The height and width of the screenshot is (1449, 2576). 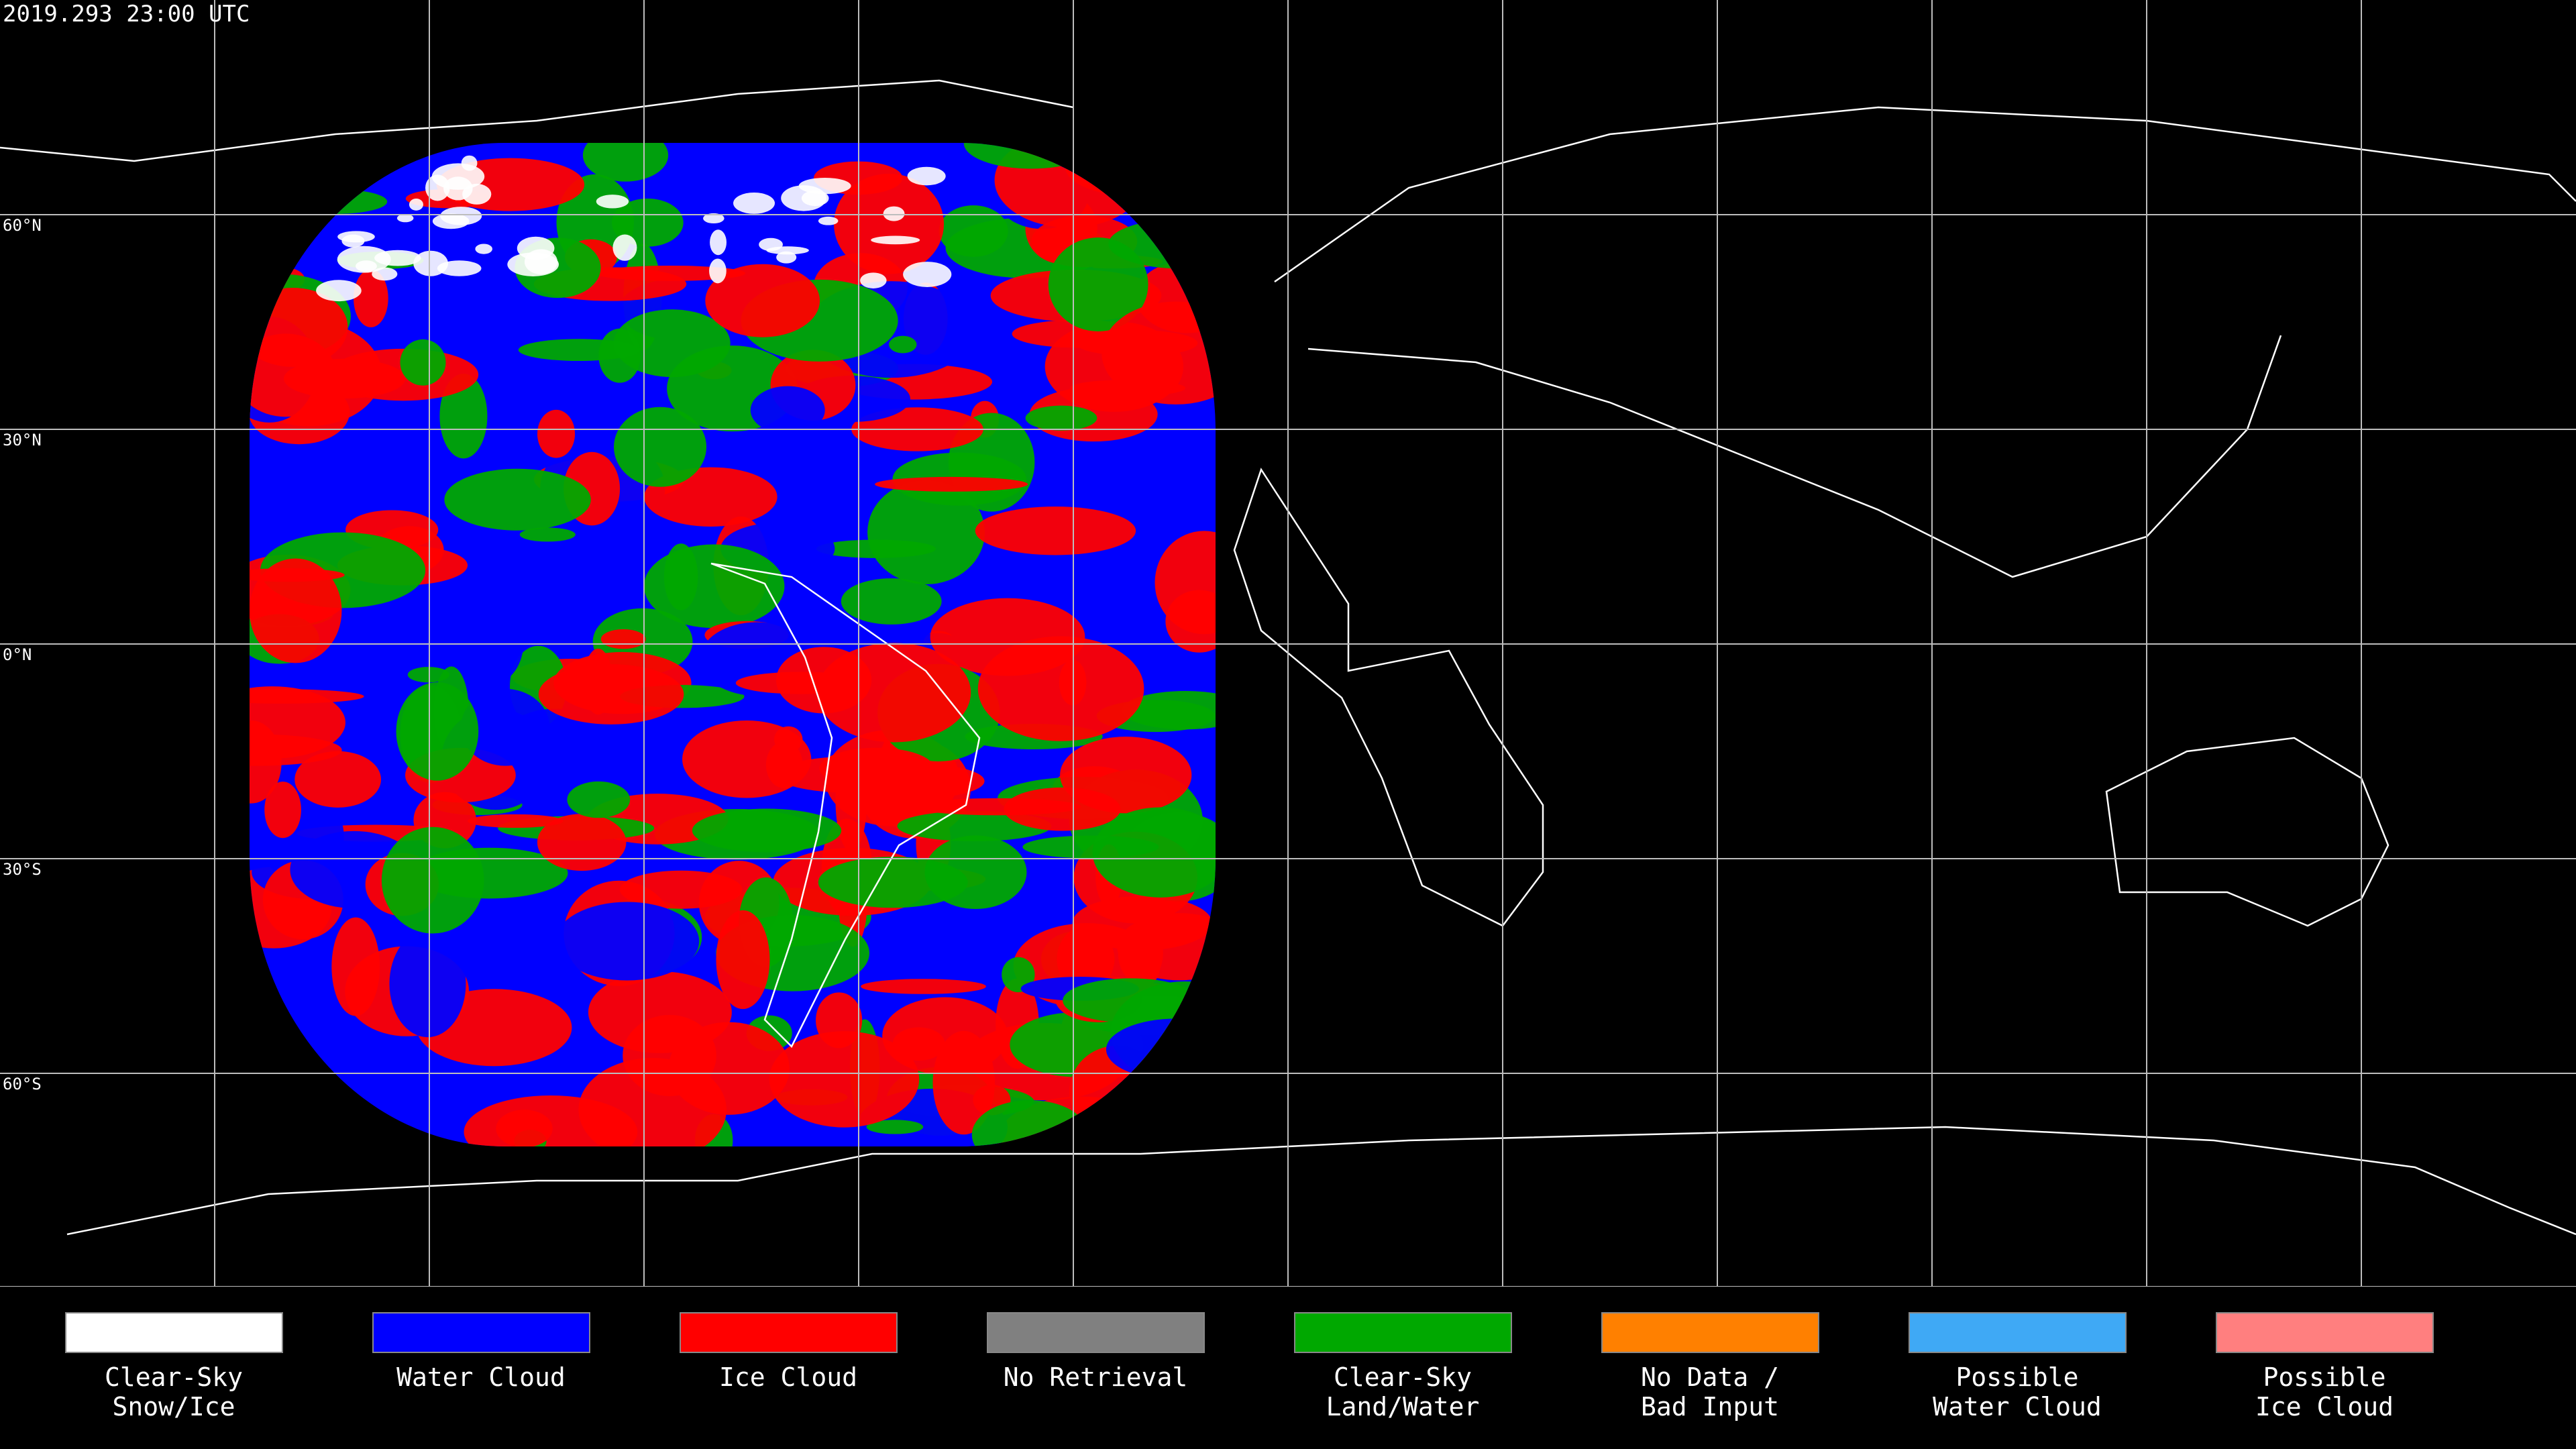 I want to click on latitude-label: 60°S, so click(x=22, y=1084).